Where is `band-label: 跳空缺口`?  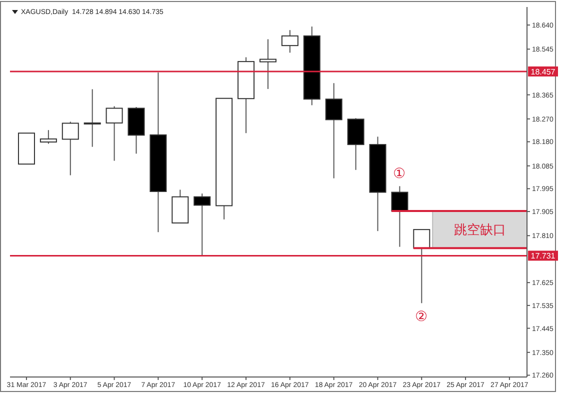
band-label: 跳空缺口 is located at coordinates (480, 230).